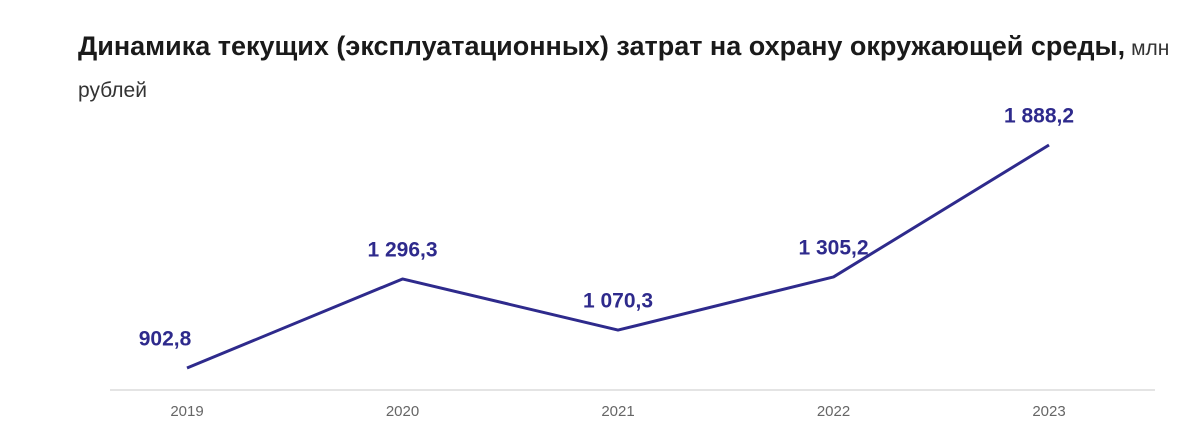 The height and width of the screenshot is (434, 1200). What do you see at coordinates (624, 69) in the screenshot?
I see `chart-subtitle: млн рублей` at bounding box center [624, 69].